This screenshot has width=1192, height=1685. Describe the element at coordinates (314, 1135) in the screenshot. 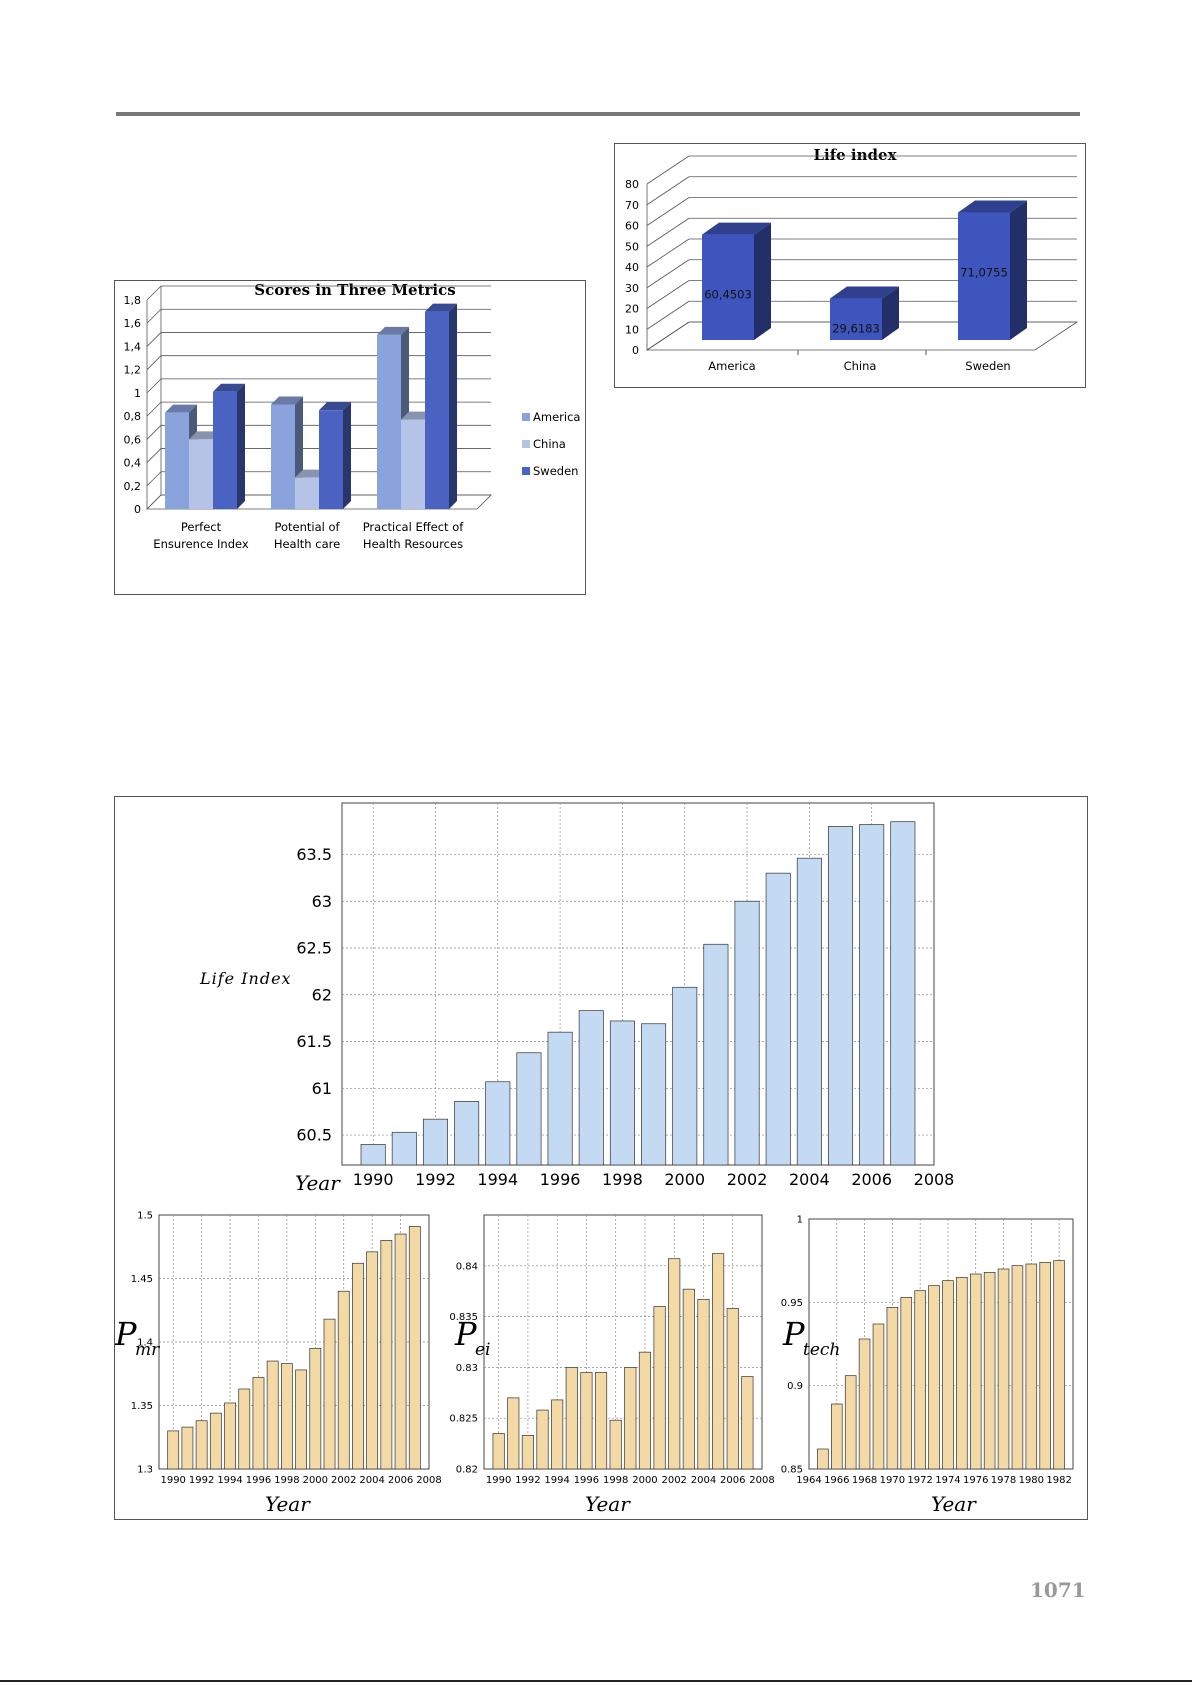

I see `y-tick-label: 60.5` at that location.